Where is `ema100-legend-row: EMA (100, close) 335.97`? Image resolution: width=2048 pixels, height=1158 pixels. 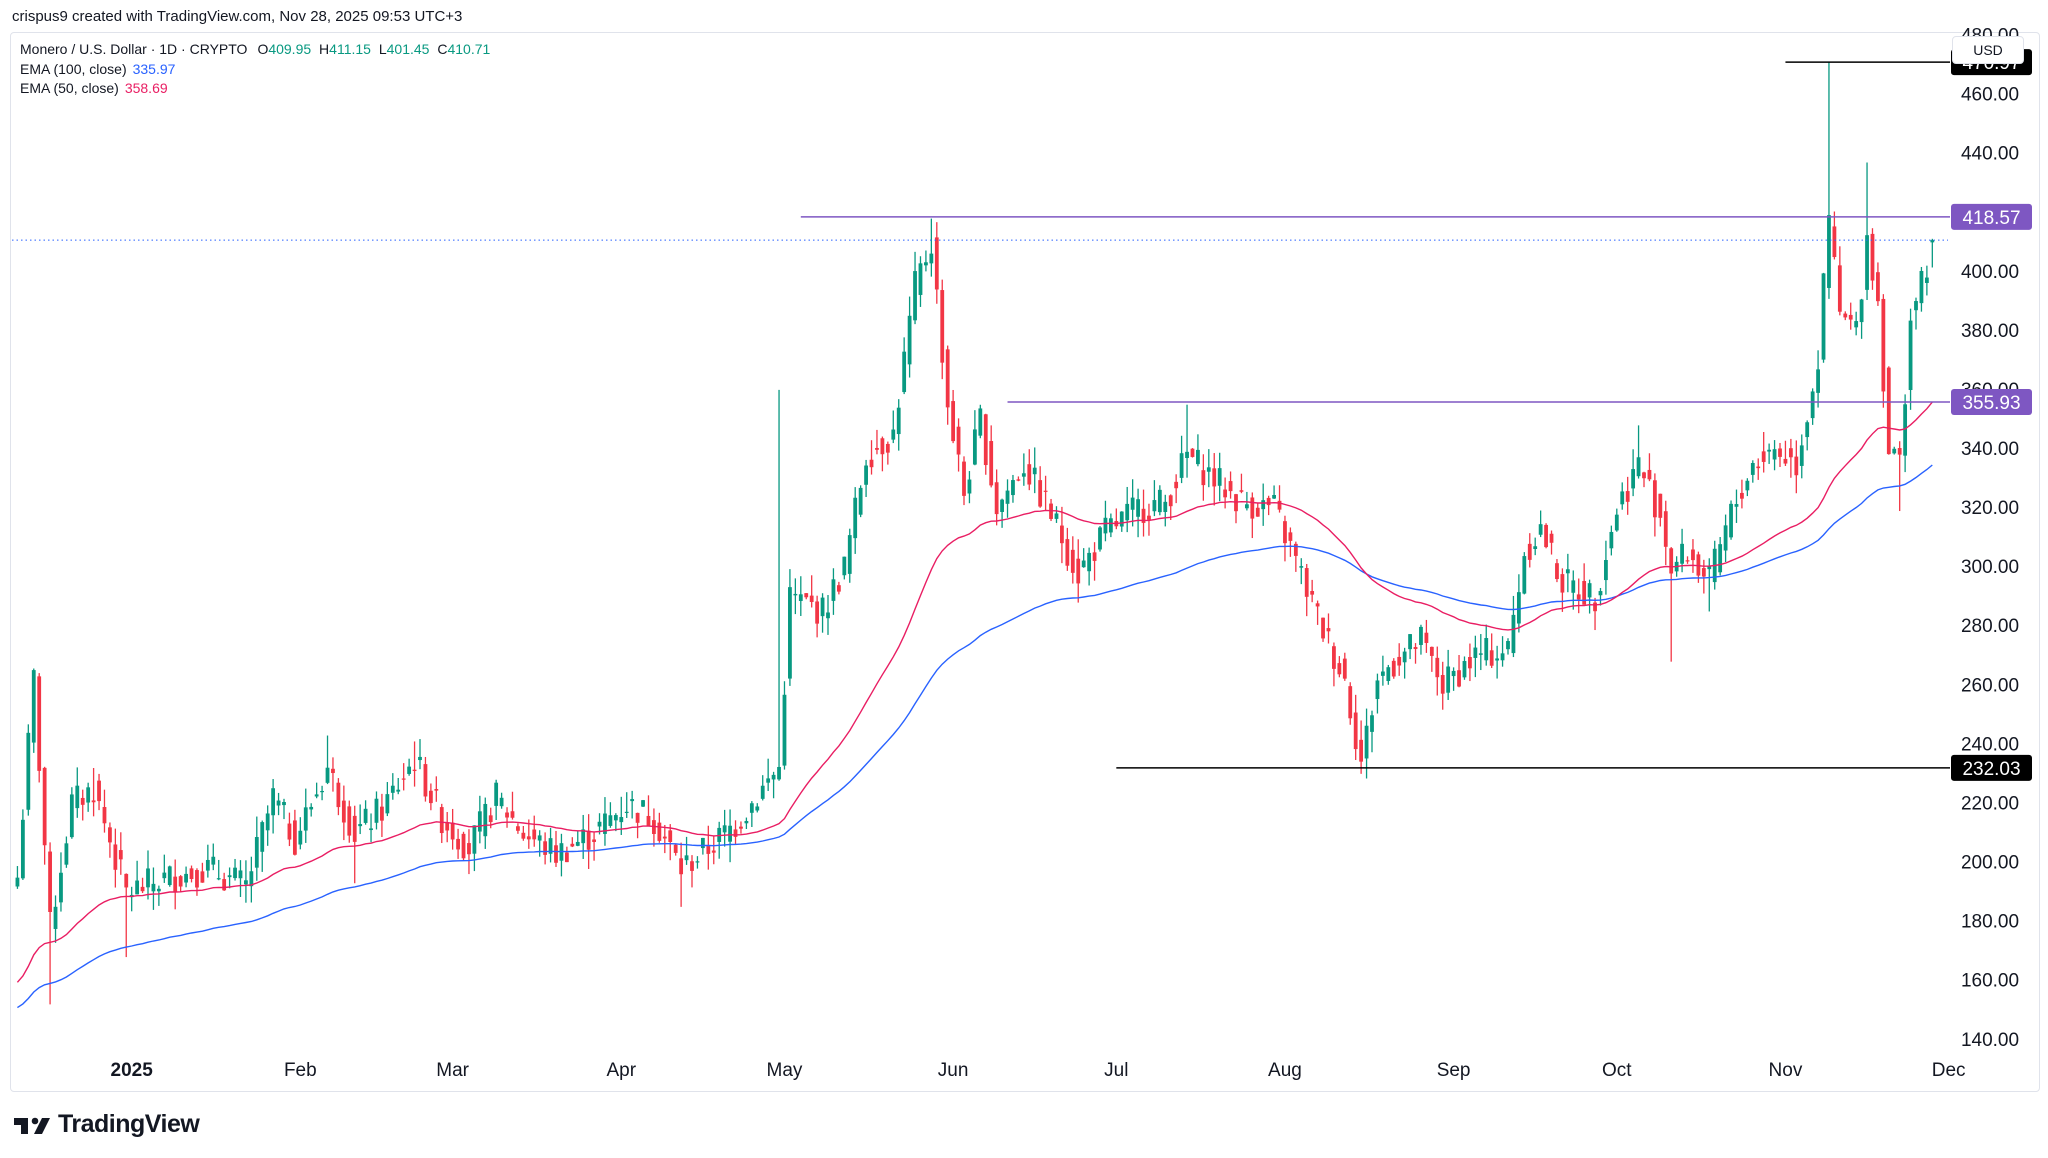 ema100-legend-row: EMA (100, close) 335.97 is located at coordinates (255, 70).